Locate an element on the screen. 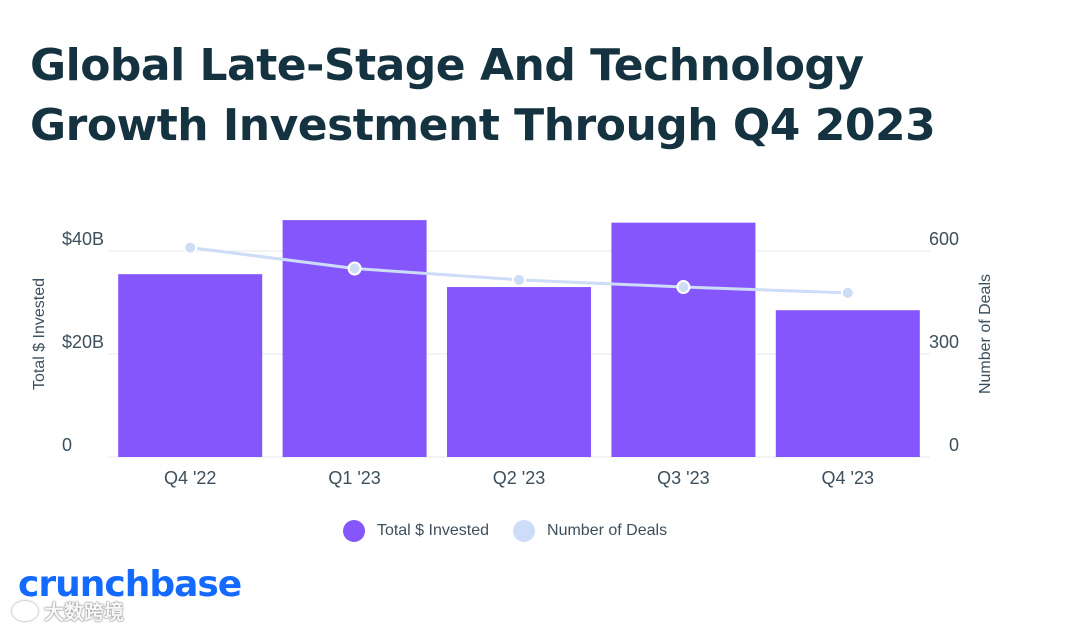  legend-label-invested: Total $ Invested is located at coordinates (433, 530).